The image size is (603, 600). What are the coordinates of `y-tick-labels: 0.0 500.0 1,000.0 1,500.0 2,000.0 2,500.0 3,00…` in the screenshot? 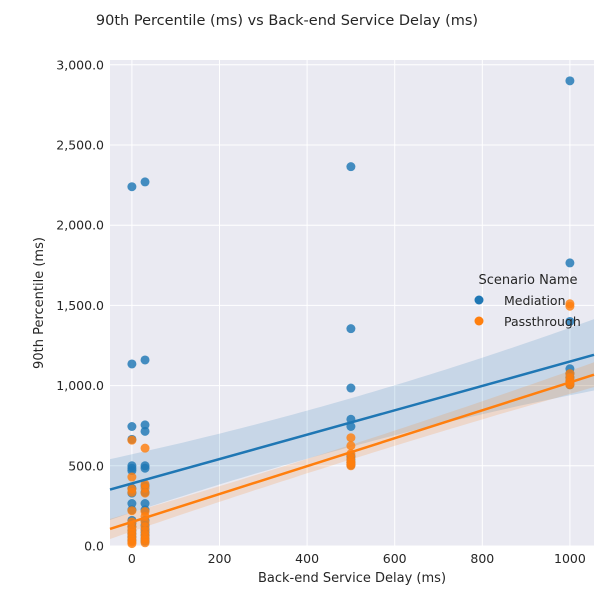 It's located at (80, 305).